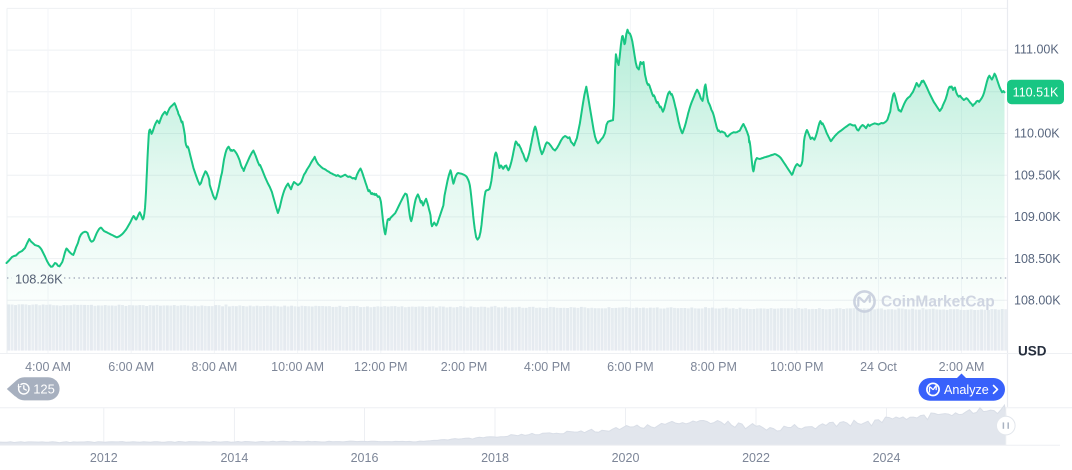 The width and height of the screenshot is (1072, 470). I want to click on svg-text: 2012, so click(104, 458).